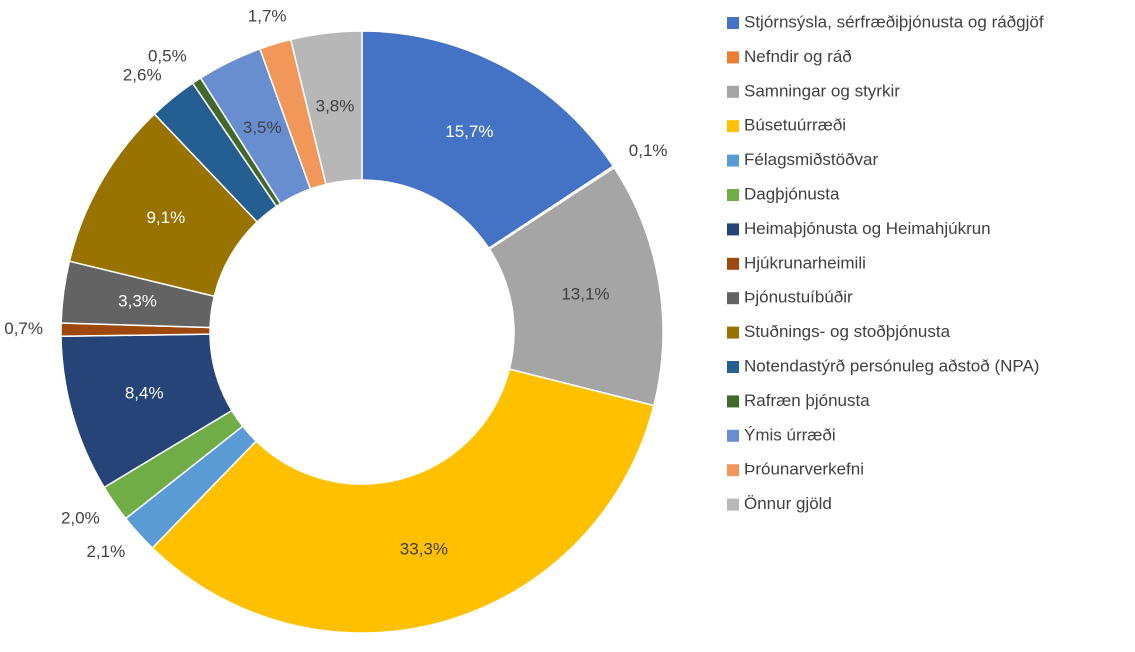 The height and width of the screenshot is (652, 1135). Describe the element at coordinates (798, 56) in the screenshot. I see `legend-label: Nefndir og ráð` at that location.